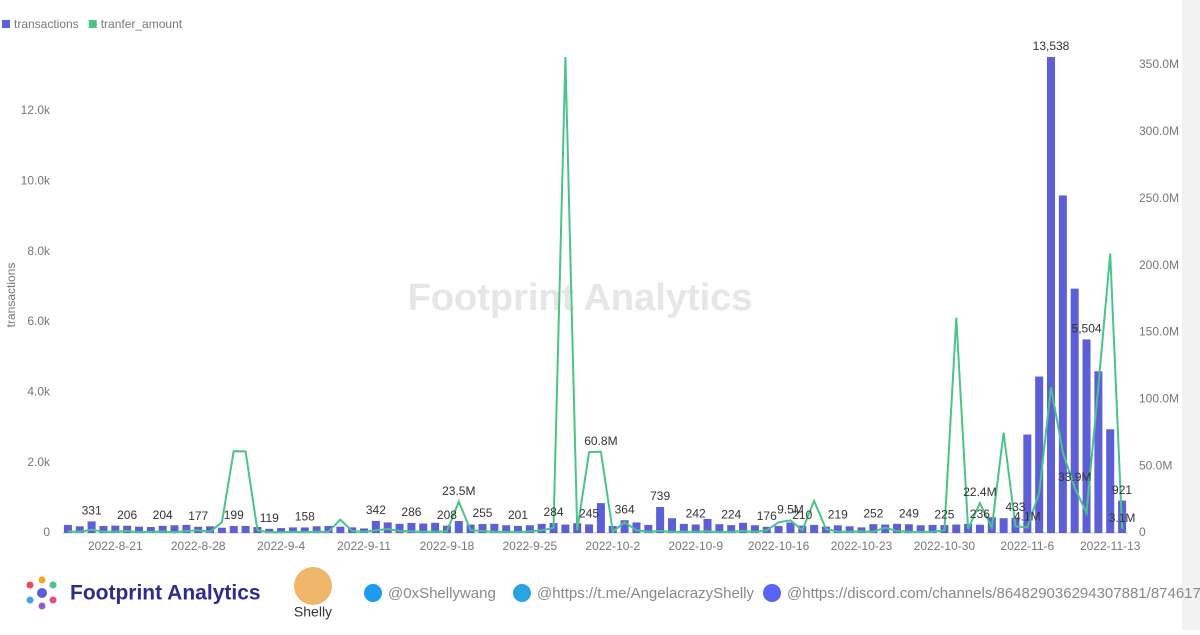 The image size is (1200, 635). Describe the element at coordinates (944, 514) in the screenshot. I see `data-label: 225` at that location.